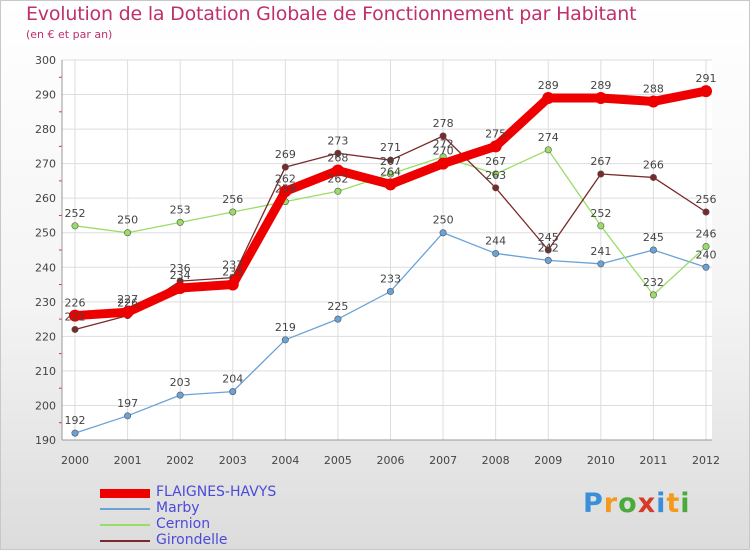  Describe the element at coordinates (45, 405) in the screenshot. I see `y-tick-label: 200` at that location.